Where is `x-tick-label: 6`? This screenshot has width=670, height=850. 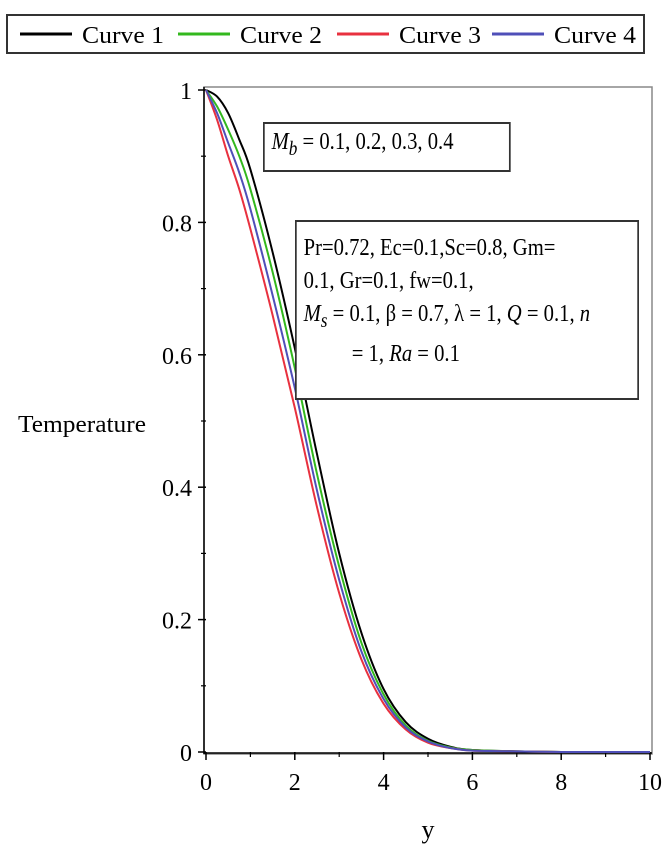 x-tick-label: 6 is located at coordinates (472, 783).